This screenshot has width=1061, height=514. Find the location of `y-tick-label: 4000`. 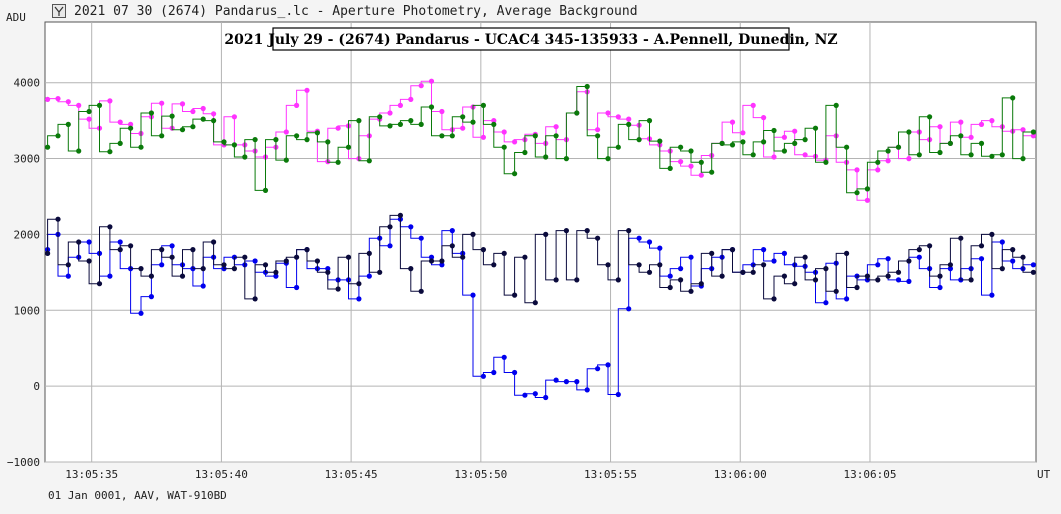

y-tick-label: 4000 is located at coordinates (27, 83).